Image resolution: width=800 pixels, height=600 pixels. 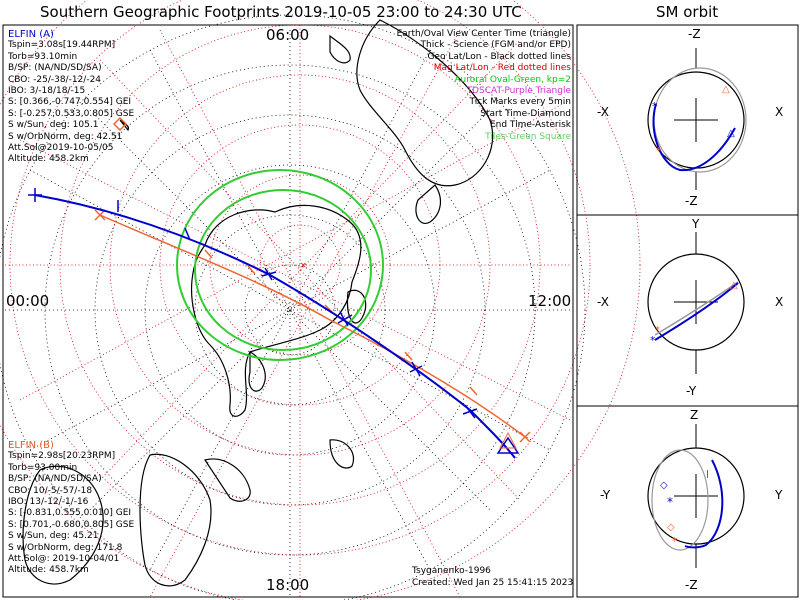 What do you see at coordinates (550, 301) in the screenshot?
I see `clock-label-right: 12:00` at bounding box center [550, 301].